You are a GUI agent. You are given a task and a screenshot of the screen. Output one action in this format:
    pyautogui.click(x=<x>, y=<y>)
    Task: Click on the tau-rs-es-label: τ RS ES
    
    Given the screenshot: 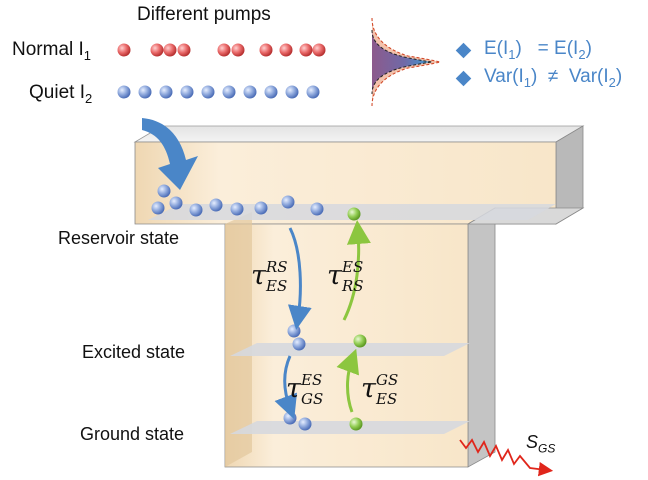 What is the action you would take?
    pyautogui.click(x=258, y=275)
    